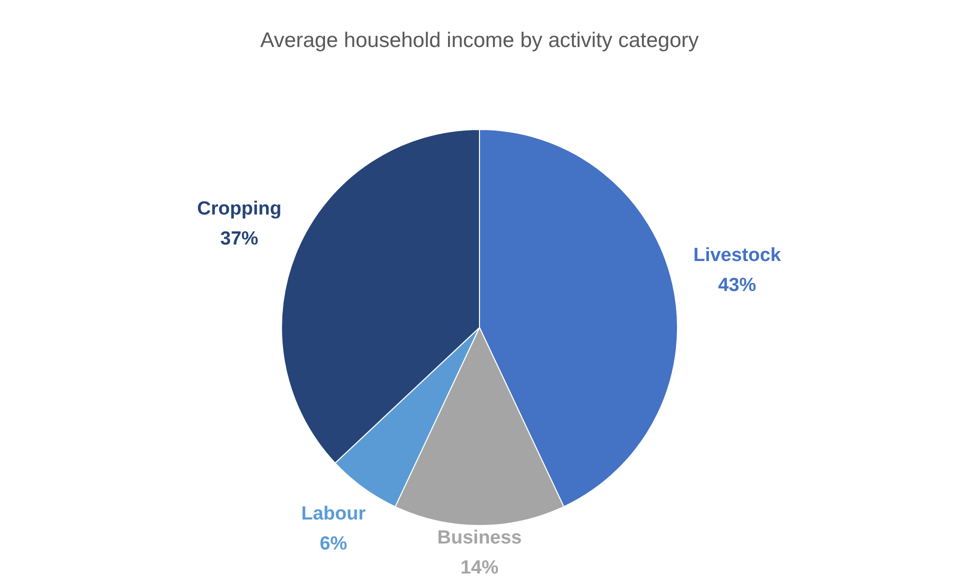 The image size is (959, 582). I want to click on data-label: 43%, so click(737, 285).